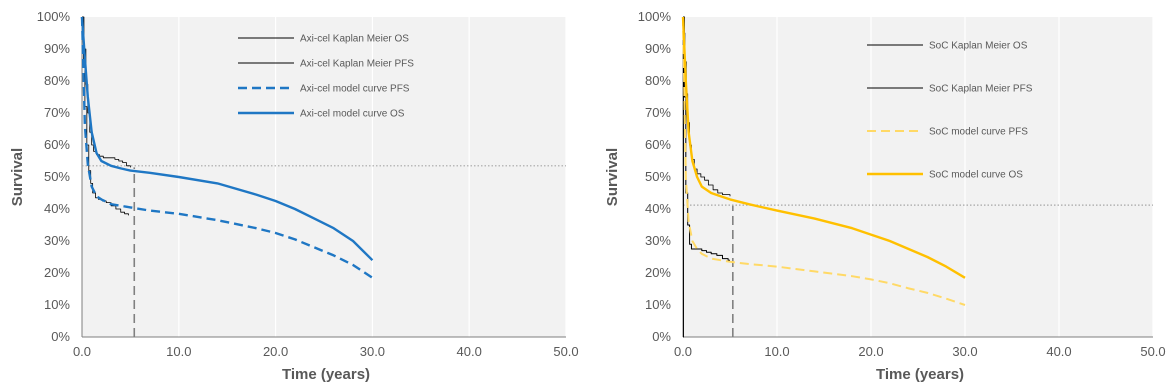  What do you see at coordinates (354, 39) in the screenshot?
I see `legend-label: Axi-cel Kaplan Meier OS` at bounding box center [354, 39].